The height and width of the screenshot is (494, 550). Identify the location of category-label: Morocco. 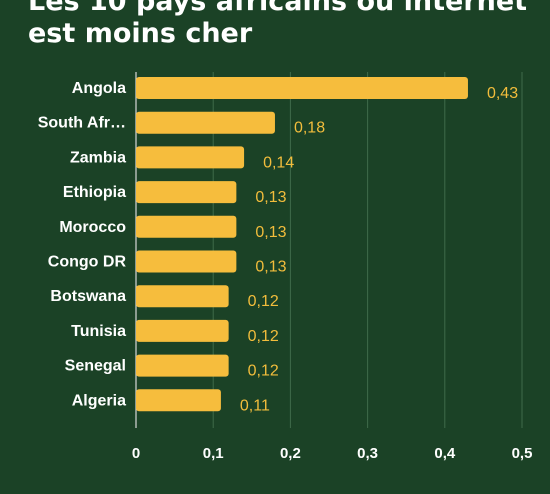
(92, 227).